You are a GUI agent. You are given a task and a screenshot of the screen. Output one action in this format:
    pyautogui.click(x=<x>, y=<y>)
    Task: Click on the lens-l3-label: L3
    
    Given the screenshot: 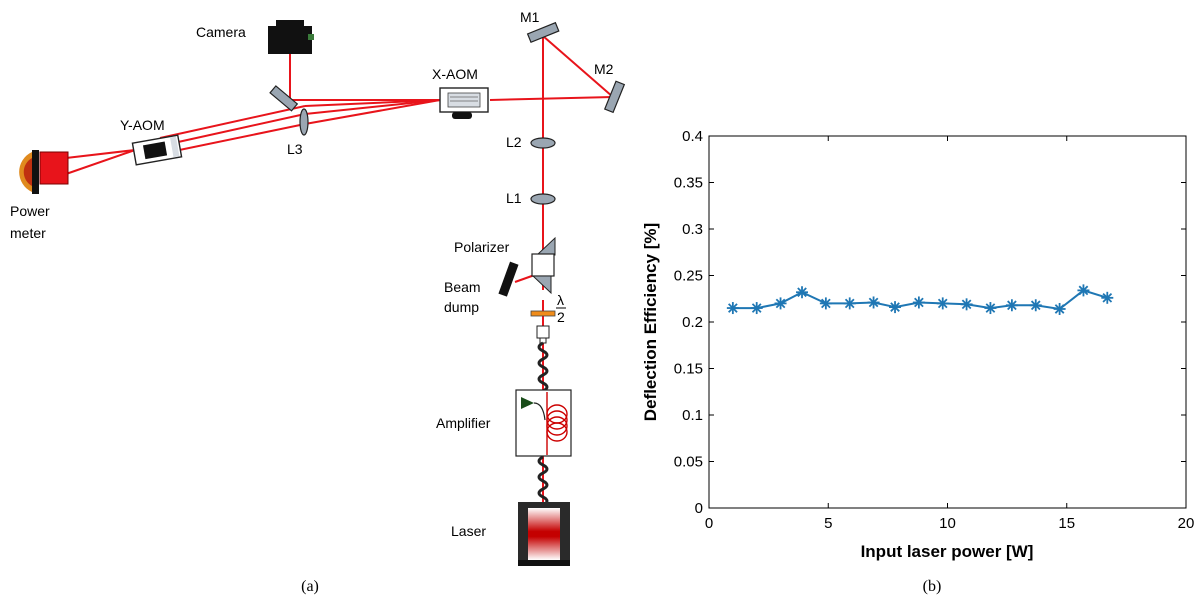 What is the action you would take?
    pyautogui.click(x=295, y=149)
    